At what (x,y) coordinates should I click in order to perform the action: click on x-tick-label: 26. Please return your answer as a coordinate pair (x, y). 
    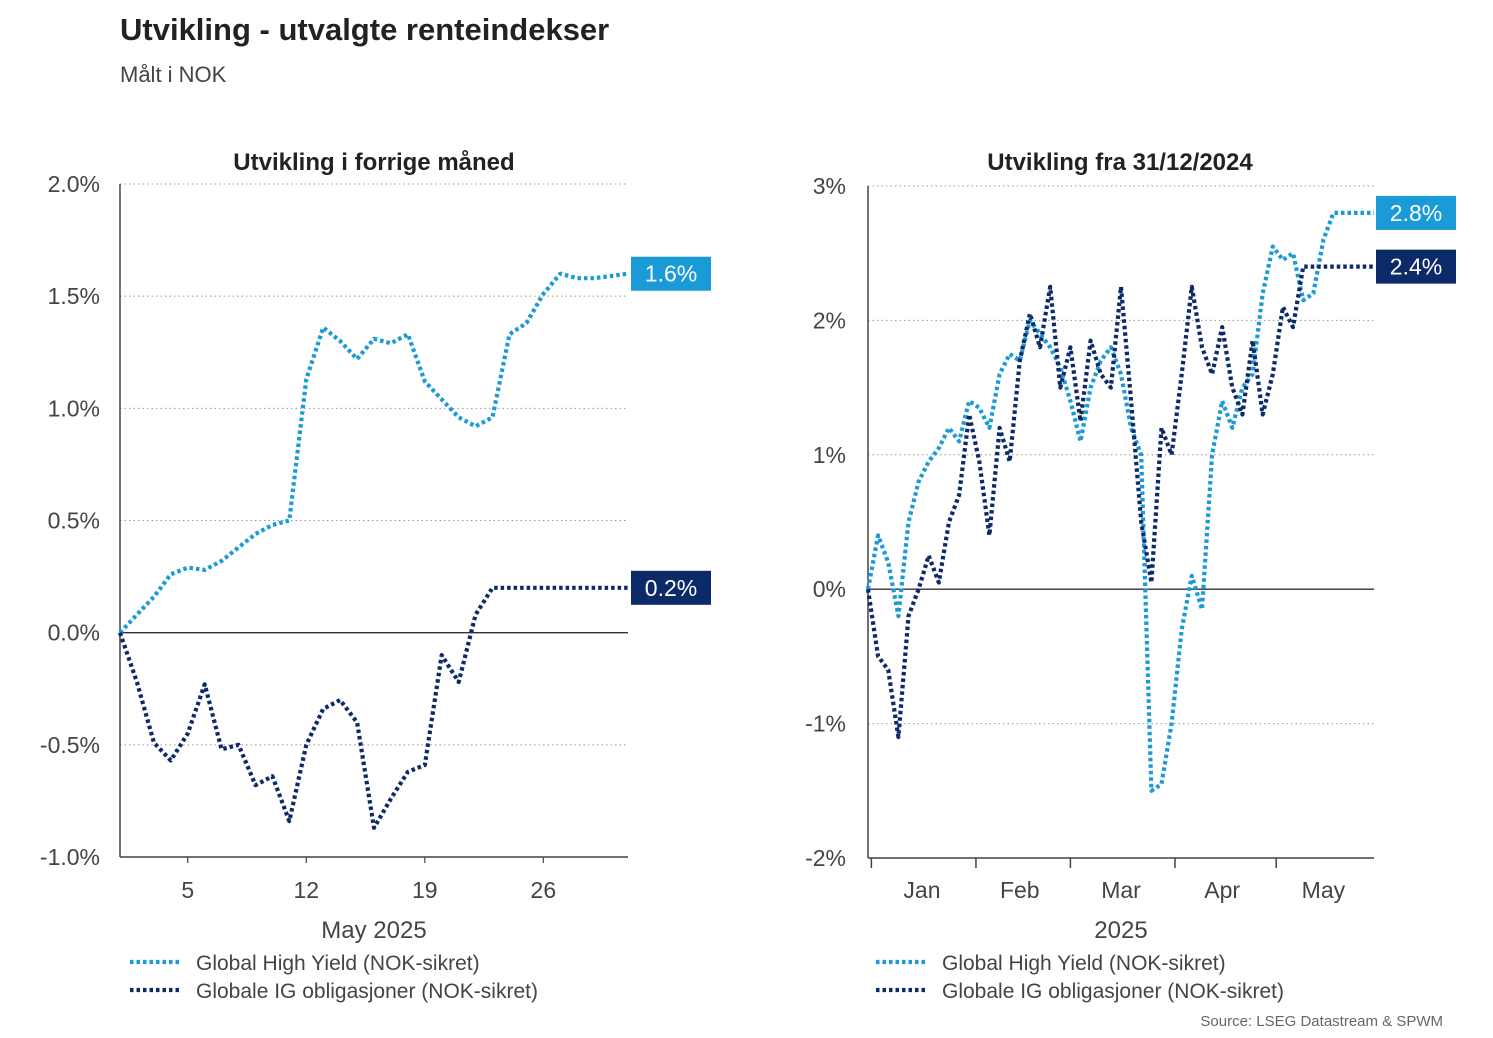
    Looking at the image, I should click on (544, 890).